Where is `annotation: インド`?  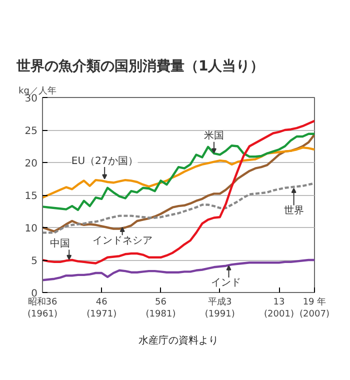 annotation: インド is located at coordinates (225, 283).